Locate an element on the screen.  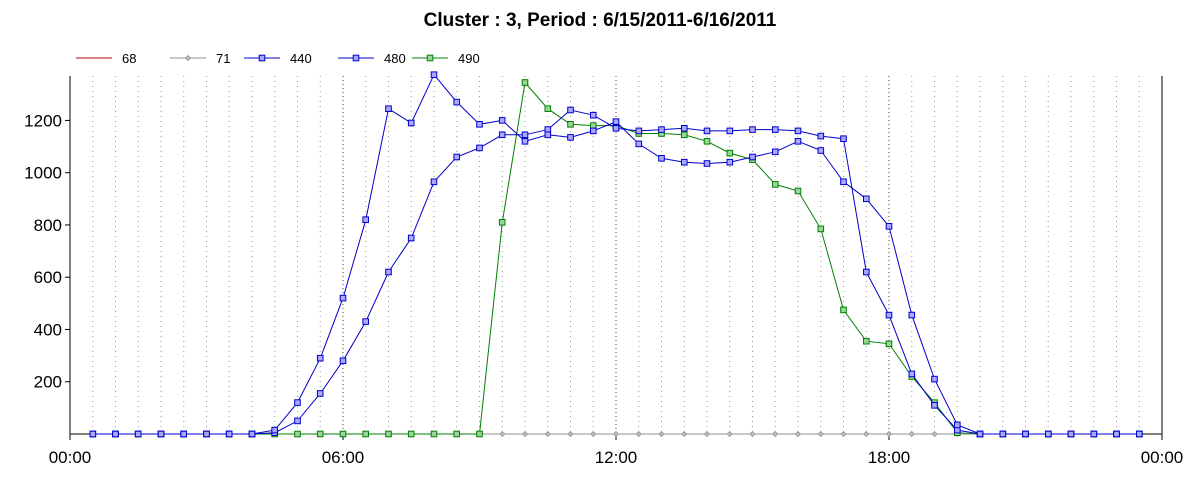
legend-label-71: 71 is located at coordinates (223, 58).